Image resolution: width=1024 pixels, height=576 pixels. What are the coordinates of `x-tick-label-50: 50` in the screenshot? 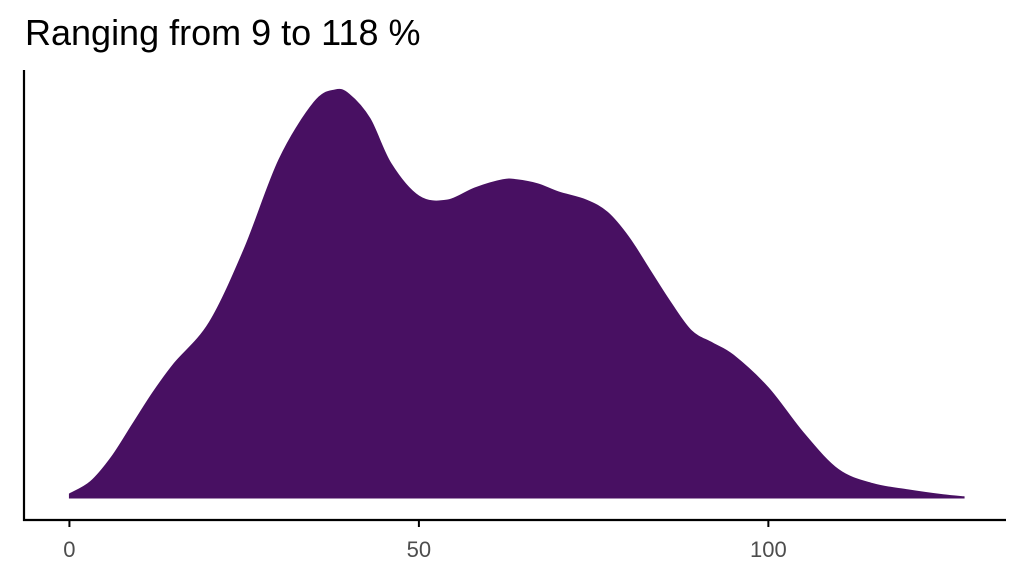 It's located at (419, 549).